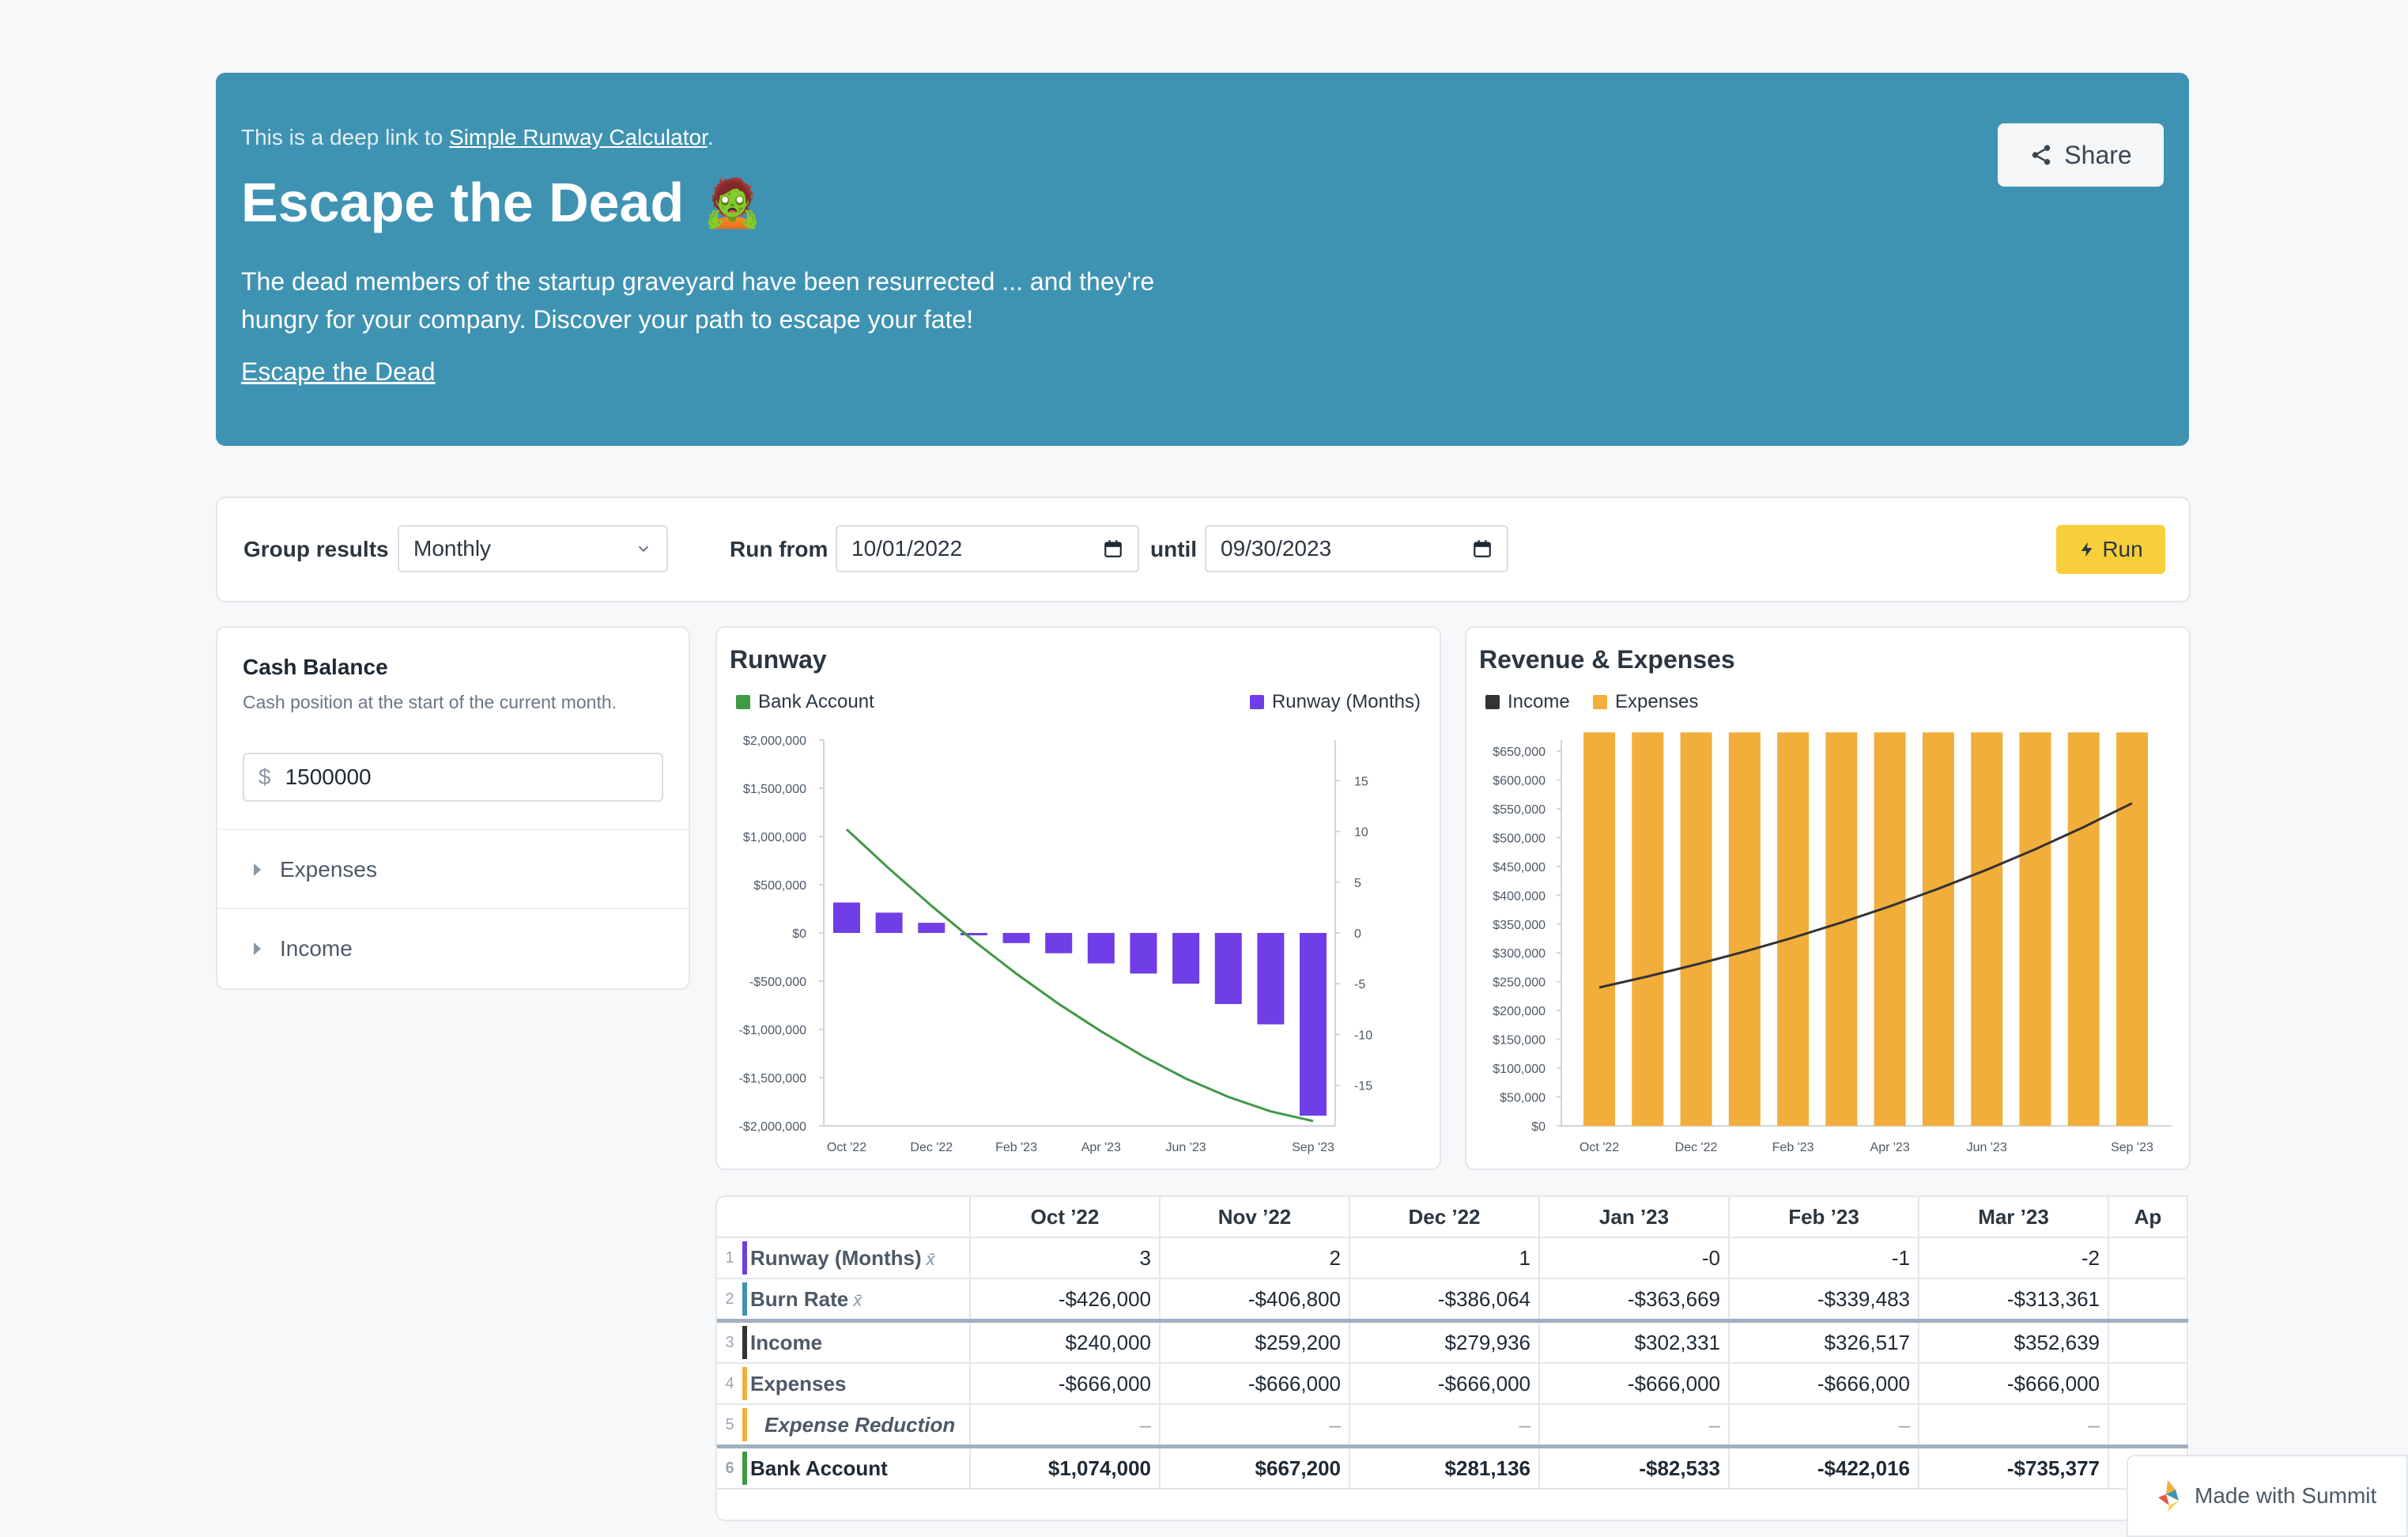 This screenshot has width=2408, height=1537. I want to click on row-index: 5, so click(729, 1426).